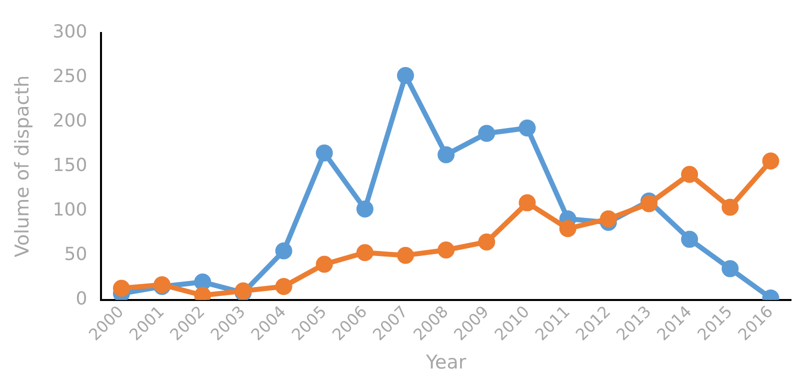 This screenshot has width=810, height=387. What do you see at coordinates (22, 166) in the screenshot?
I see `y-axis-title: Volume of dispacth` at bounding box center [22, 166].